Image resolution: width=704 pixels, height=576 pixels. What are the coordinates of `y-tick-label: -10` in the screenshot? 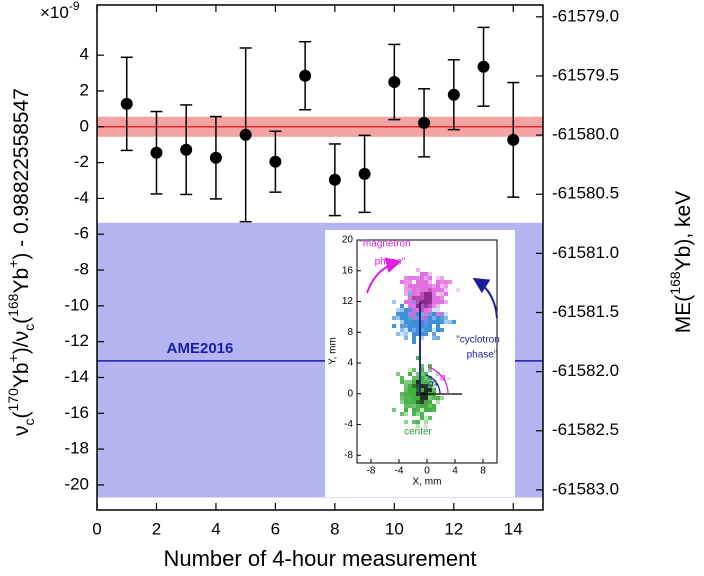 It's located at (76, 304).